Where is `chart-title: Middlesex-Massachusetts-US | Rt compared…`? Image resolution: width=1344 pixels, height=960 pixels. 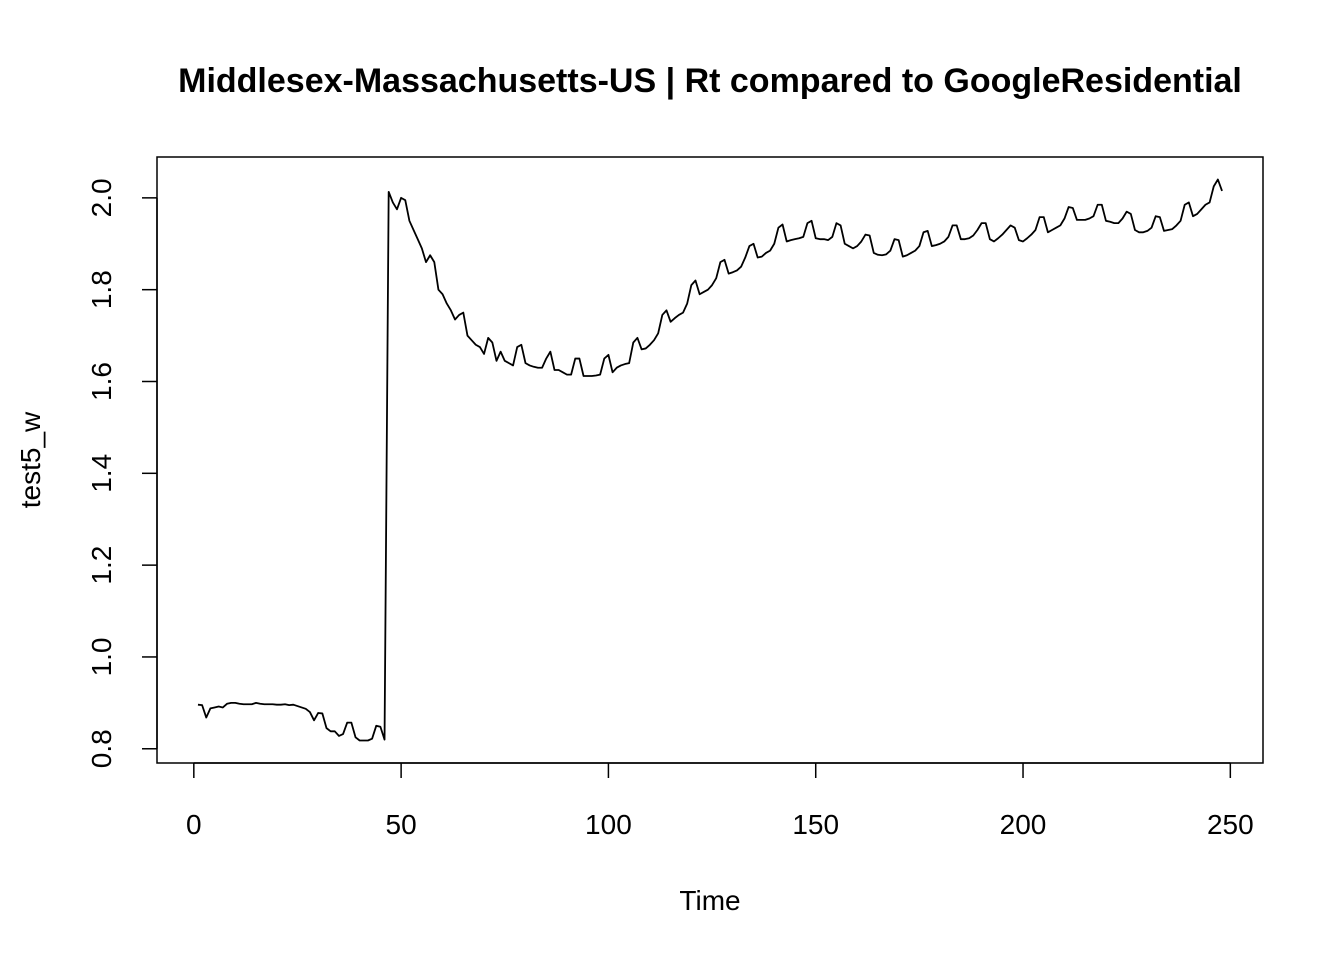
chart-title: Middlesex-Massachusetts-US | Rt compared… is located at coordinates (710, 81).